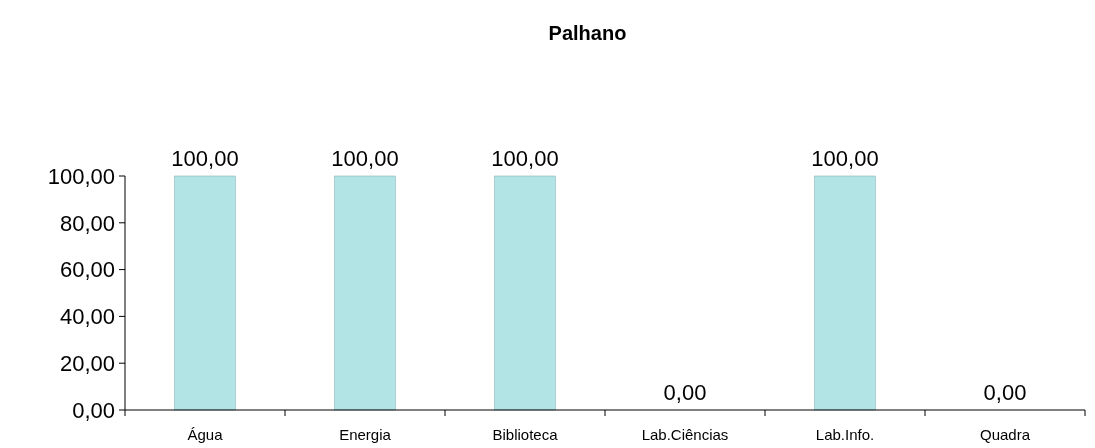 The height and width of the screenshot is (448, 1095). Describe the element at coordinates (81, 176) in the screenshot. I see `y-tick-label: 100,00` at that location.